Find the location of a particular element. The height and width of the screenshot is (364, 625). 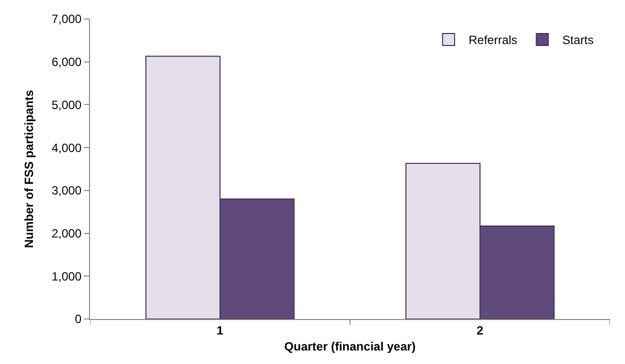

x-axis-title: Quarter (financial year) is located at coordinates (350, 346).